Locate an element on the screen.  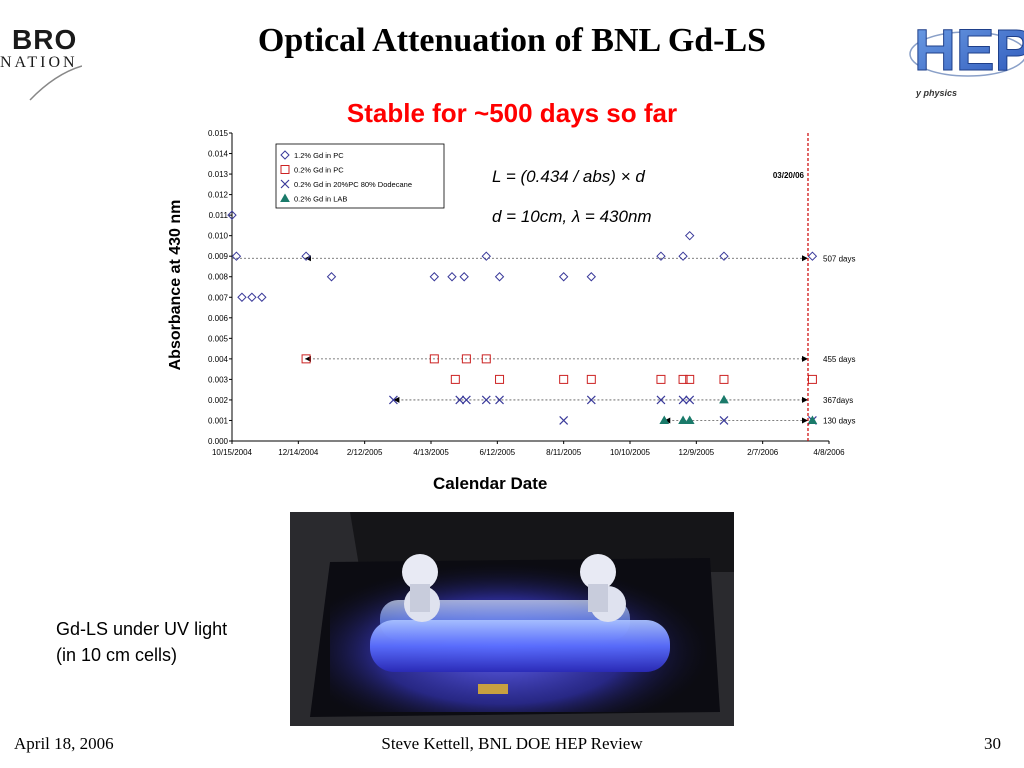
legend-box is located at coordinates (360, 176).